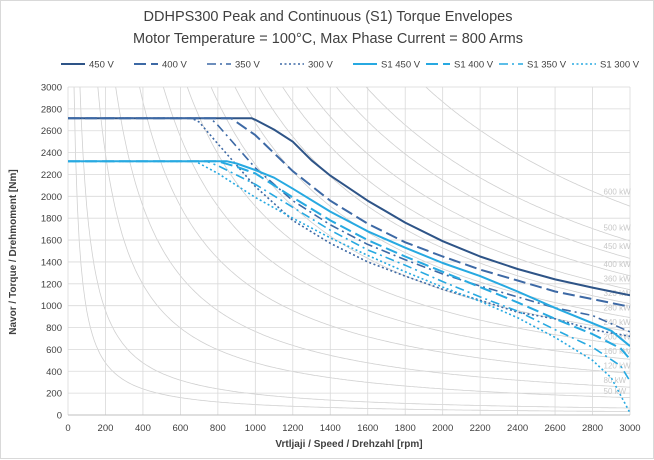 The image size is (654, 460). Describe the element at coordinates (67, 428) in the screenshot. I see `x-tick-label: 0` at that location.